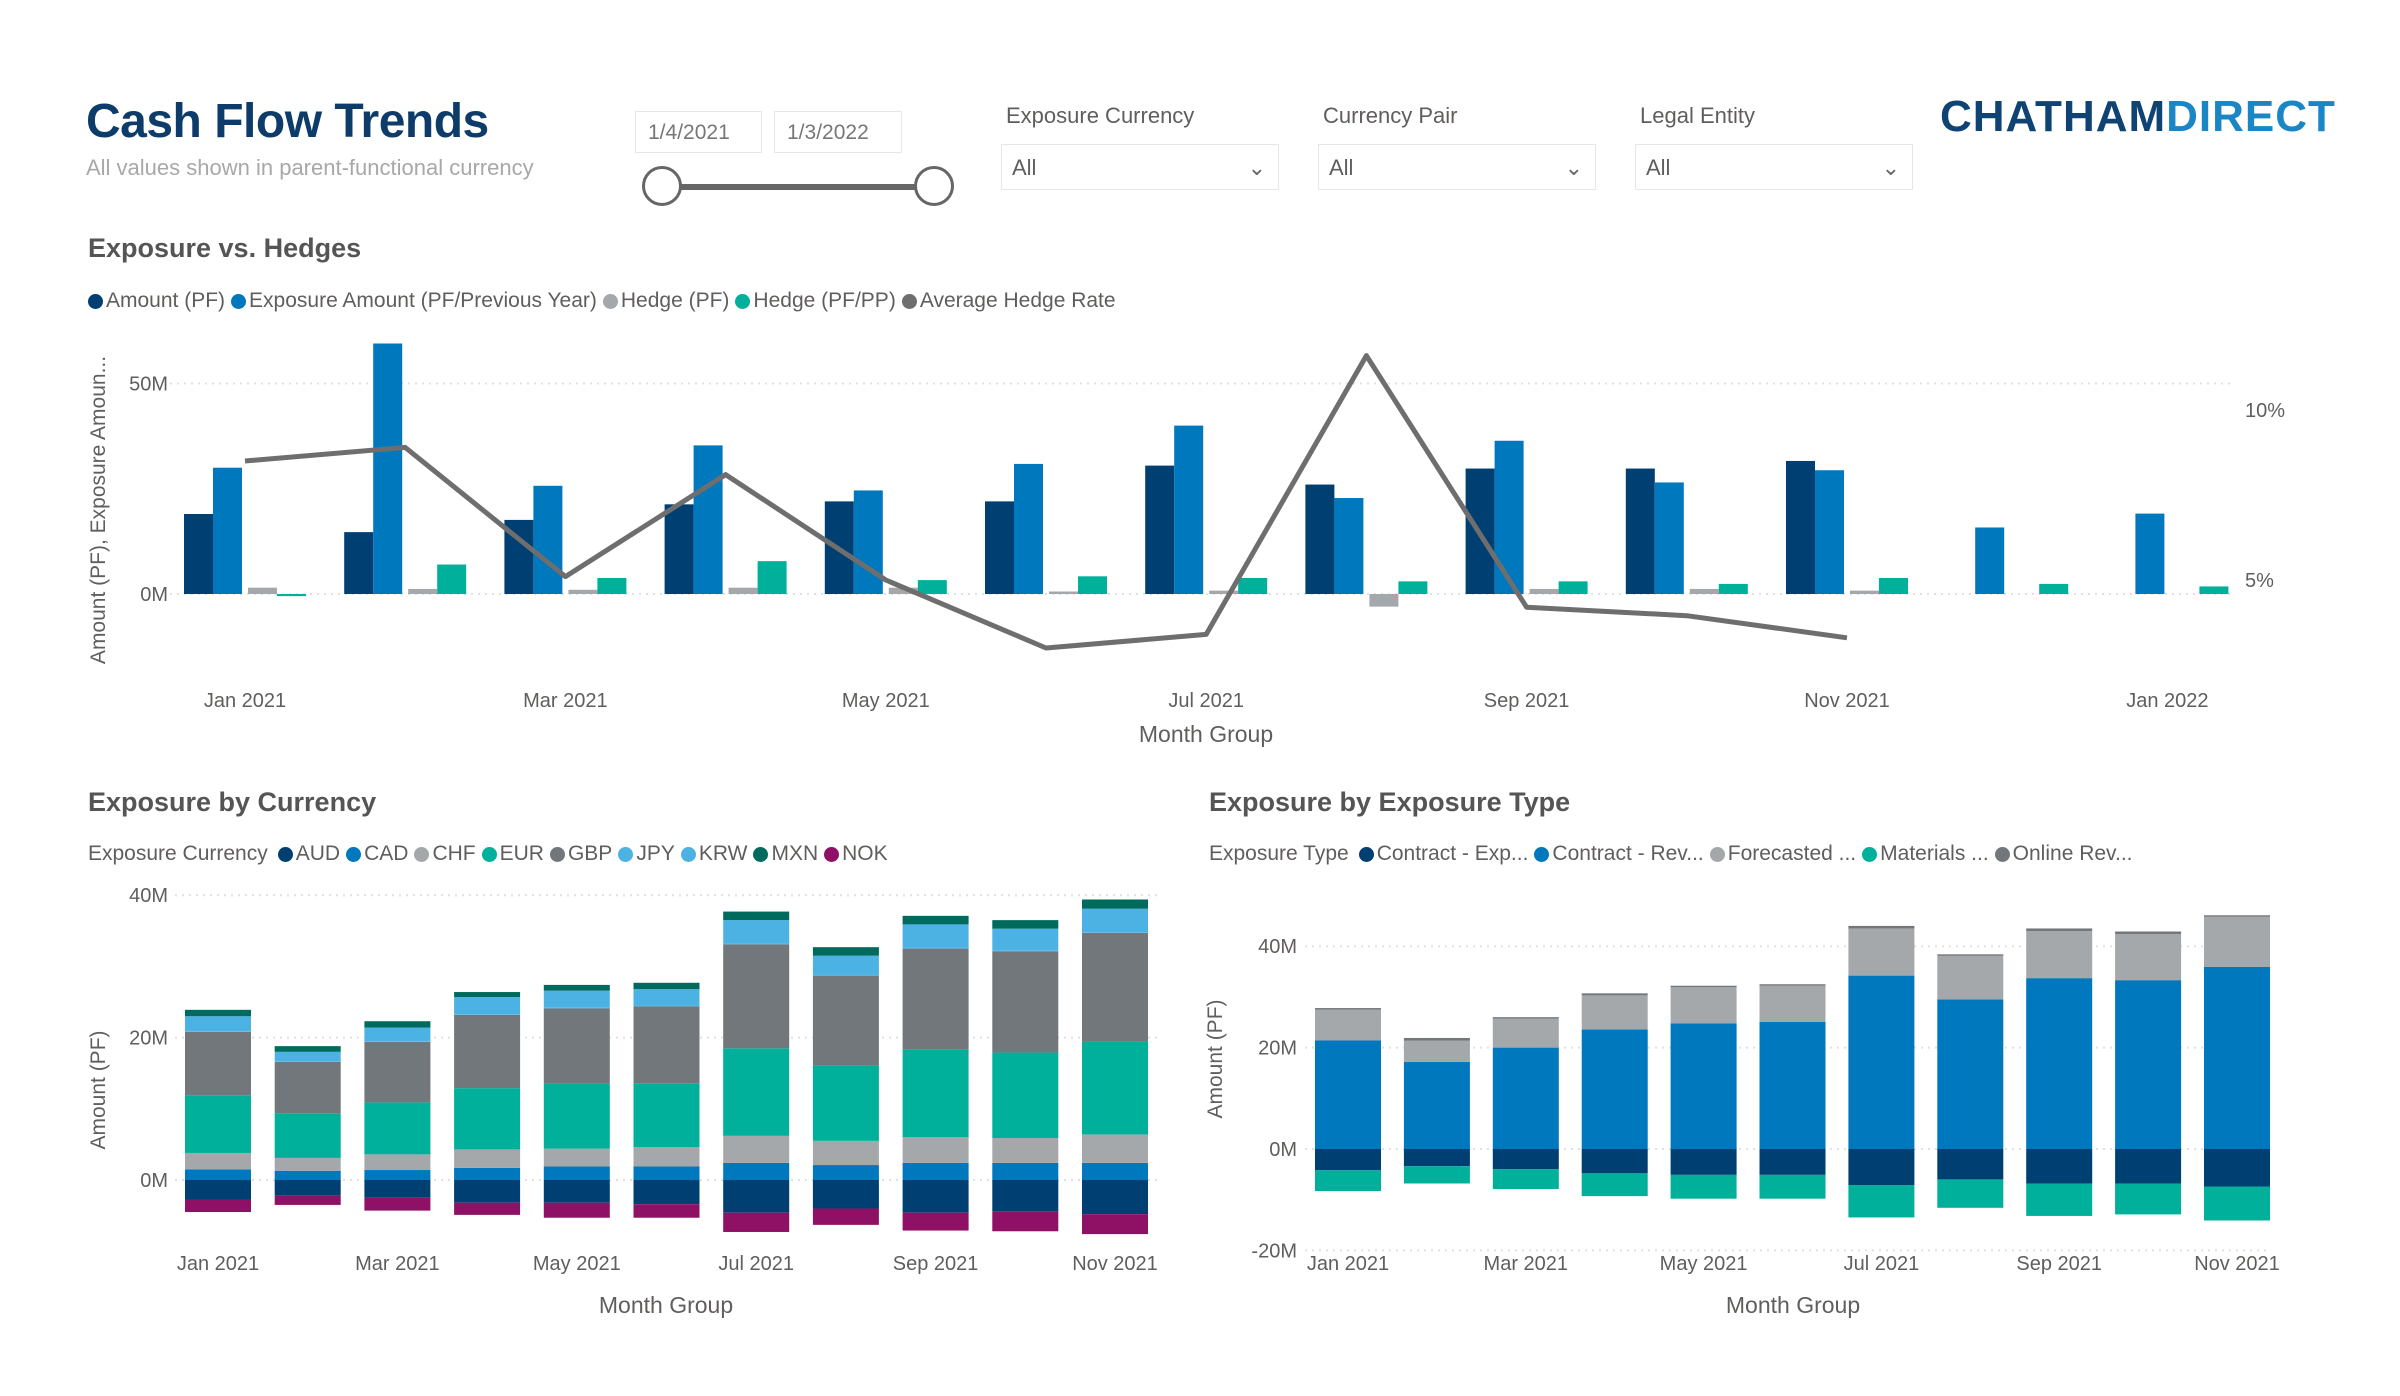 This screenshot has height=1396, width=2400. I want to click on x-tick-label: Jul 2021, so click(1882, 1264).